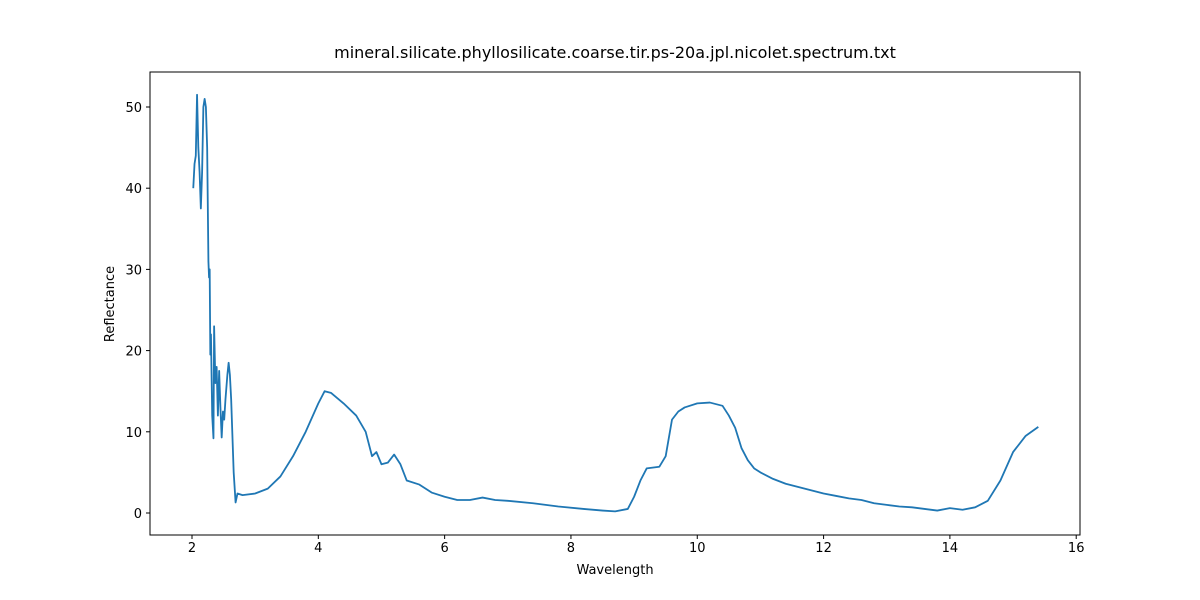 Image resolution: width=1200 pixels, height=600 pixels. Describe the element at coordinates (614, 570) in the screenshot. I see `x-axis-label: Wavelength` at that location.